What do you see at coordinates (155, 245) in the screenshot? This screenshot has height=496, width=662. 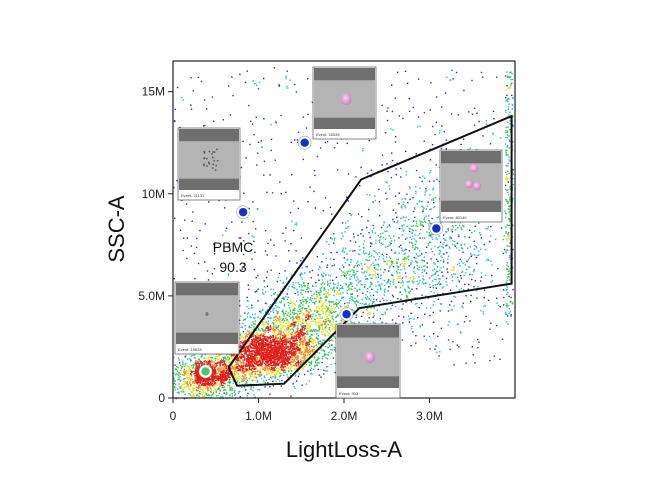 I see `y-axis: 0 5.0M 10M 15M` at bounding box center [155, 245].